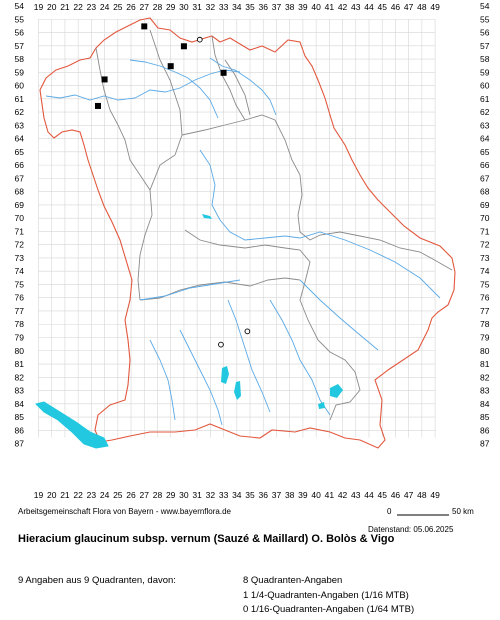 Image resolution: width=500 pixels, height=620 pixels. What do you see at coordinates (20, 165) in the screenshot?
I see `axis-label: 66` at bounding box center [20, 165].